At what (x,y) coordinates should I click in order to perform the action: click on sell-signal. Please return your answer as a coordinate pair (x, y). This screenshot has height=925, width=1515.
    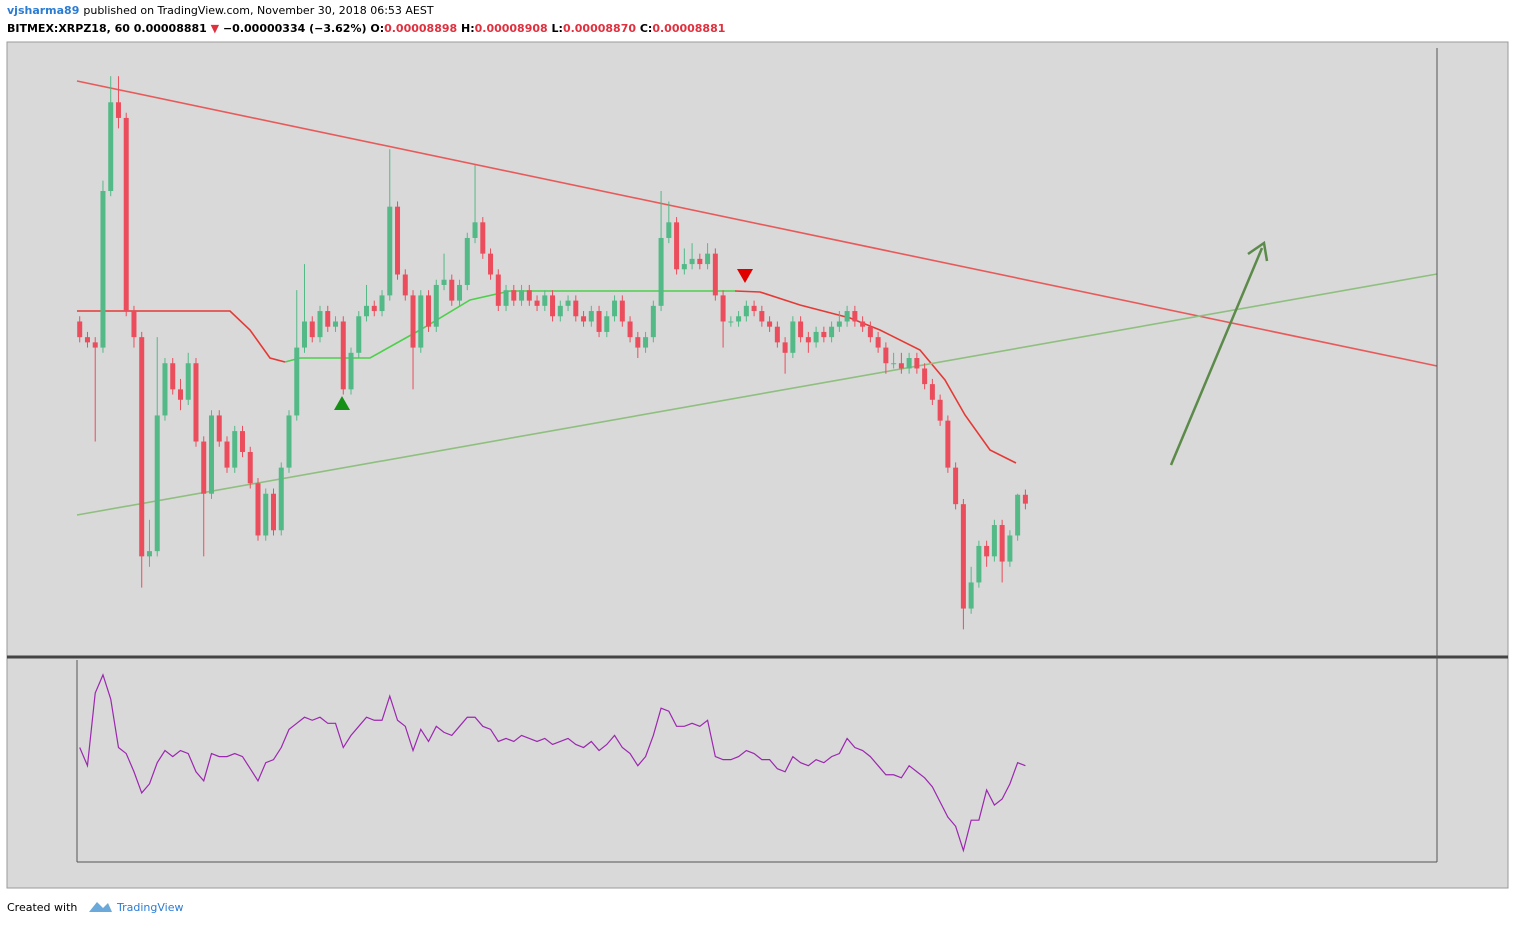
    Looking at the image, I should click on (745, 276).